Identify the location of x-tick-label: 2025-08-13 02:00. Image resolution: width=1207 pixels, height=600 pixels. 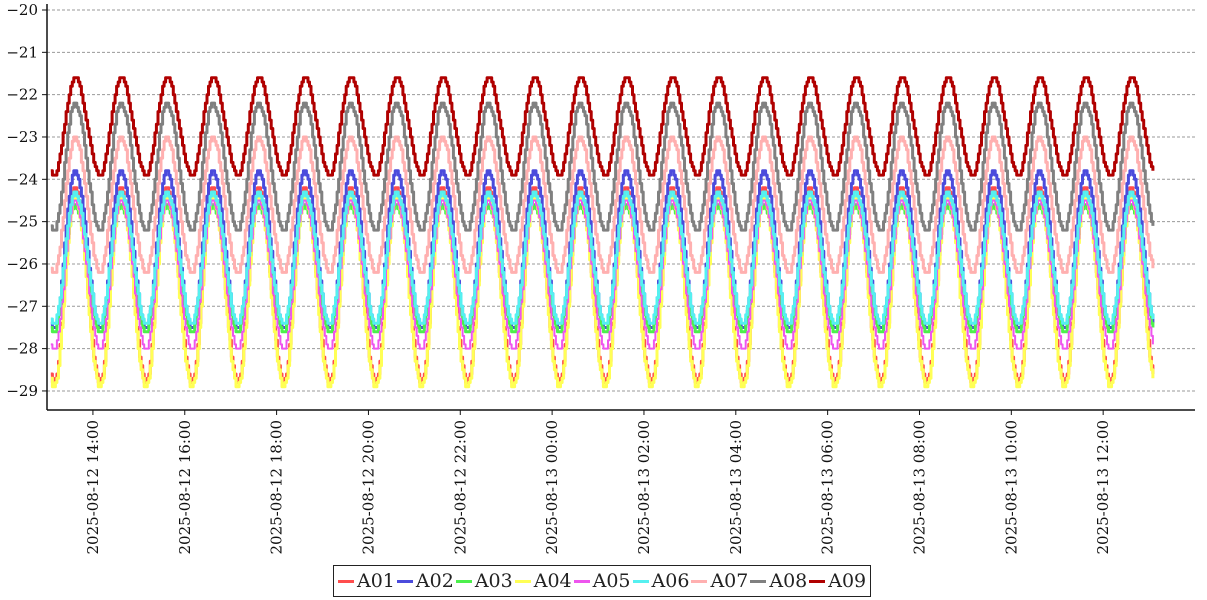
(644, 487).